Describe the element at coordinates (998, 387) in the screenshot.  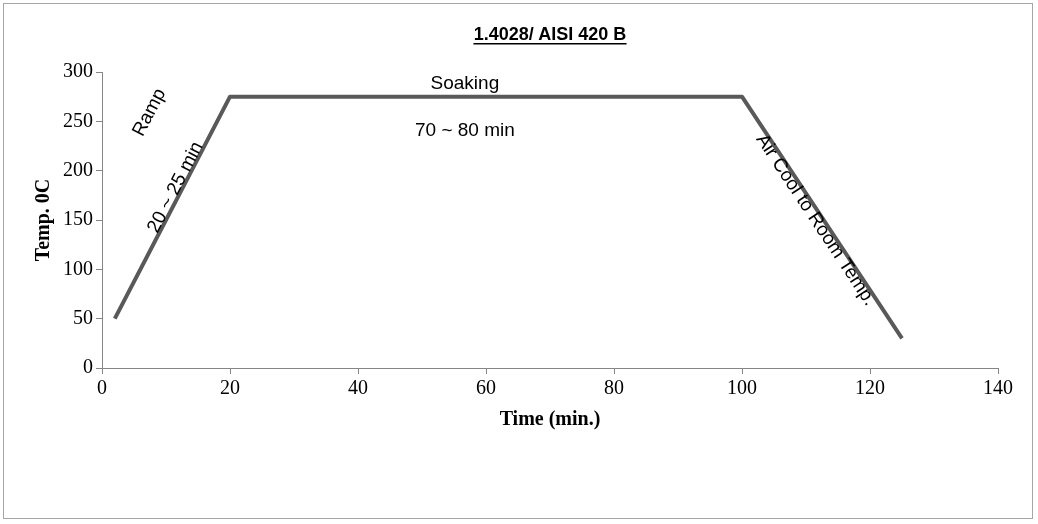
I see `x-tick-label: 140` at that location.